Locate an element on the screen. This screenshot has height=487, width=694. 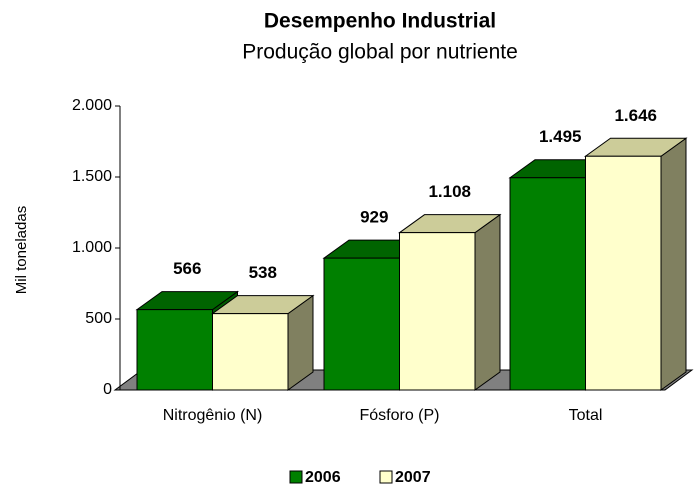
value-label: 1.646 is located at coordinates (635, 115).